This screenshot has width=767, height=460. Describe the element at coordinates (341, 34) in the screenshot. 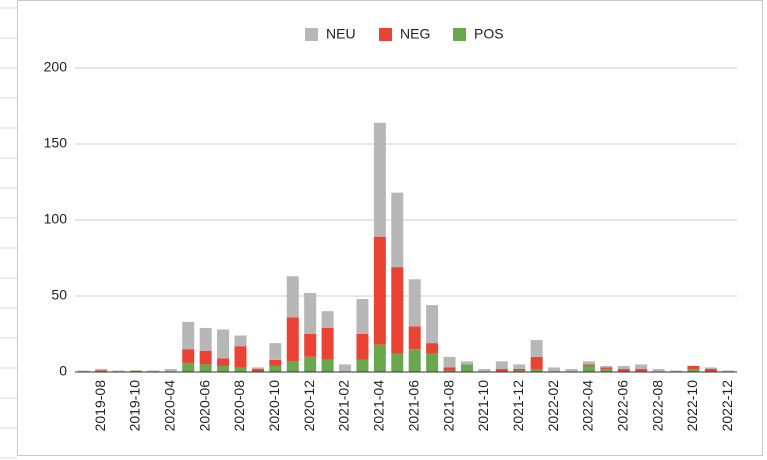

I see `legend-label: NEU` at that location.